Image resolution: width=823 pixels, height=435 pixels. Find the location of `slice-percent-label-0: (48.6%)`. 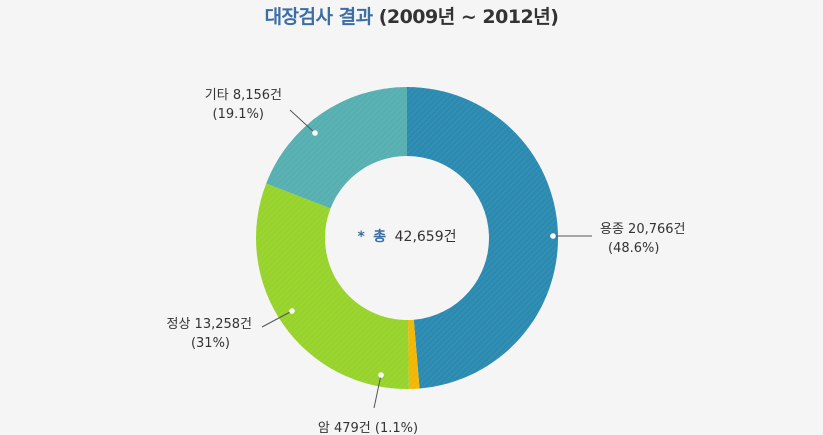

slice-percent-label-0: (48.6%) is located at coordinates (633, 248).